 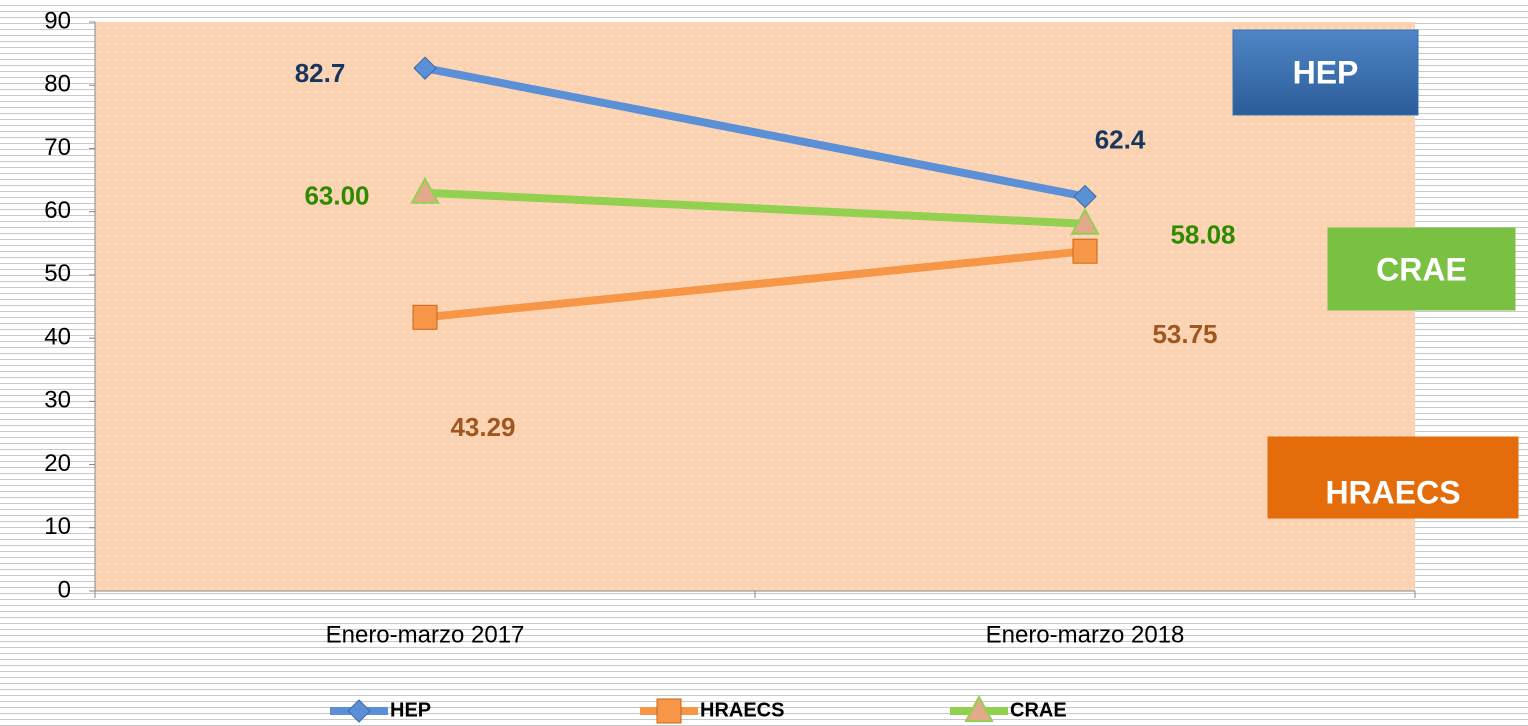 I want to click on x-tick-label: Enero-marzo 2017, so click(x=425, y=634).